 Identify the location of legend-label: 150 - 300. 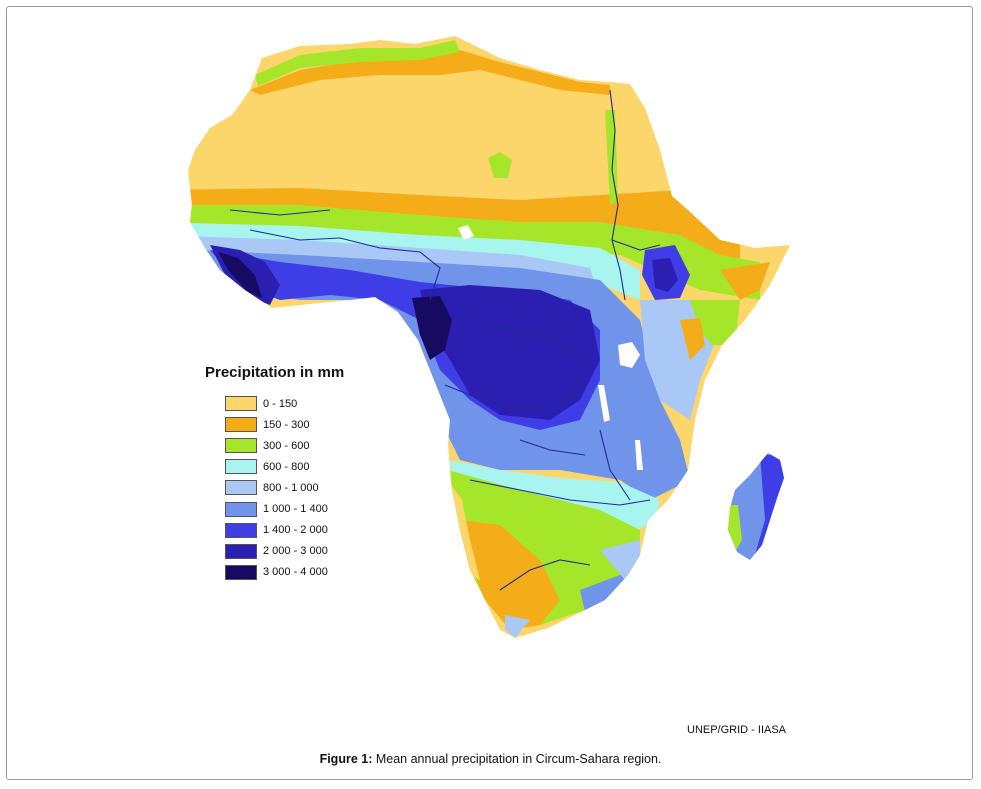
(286, 424).